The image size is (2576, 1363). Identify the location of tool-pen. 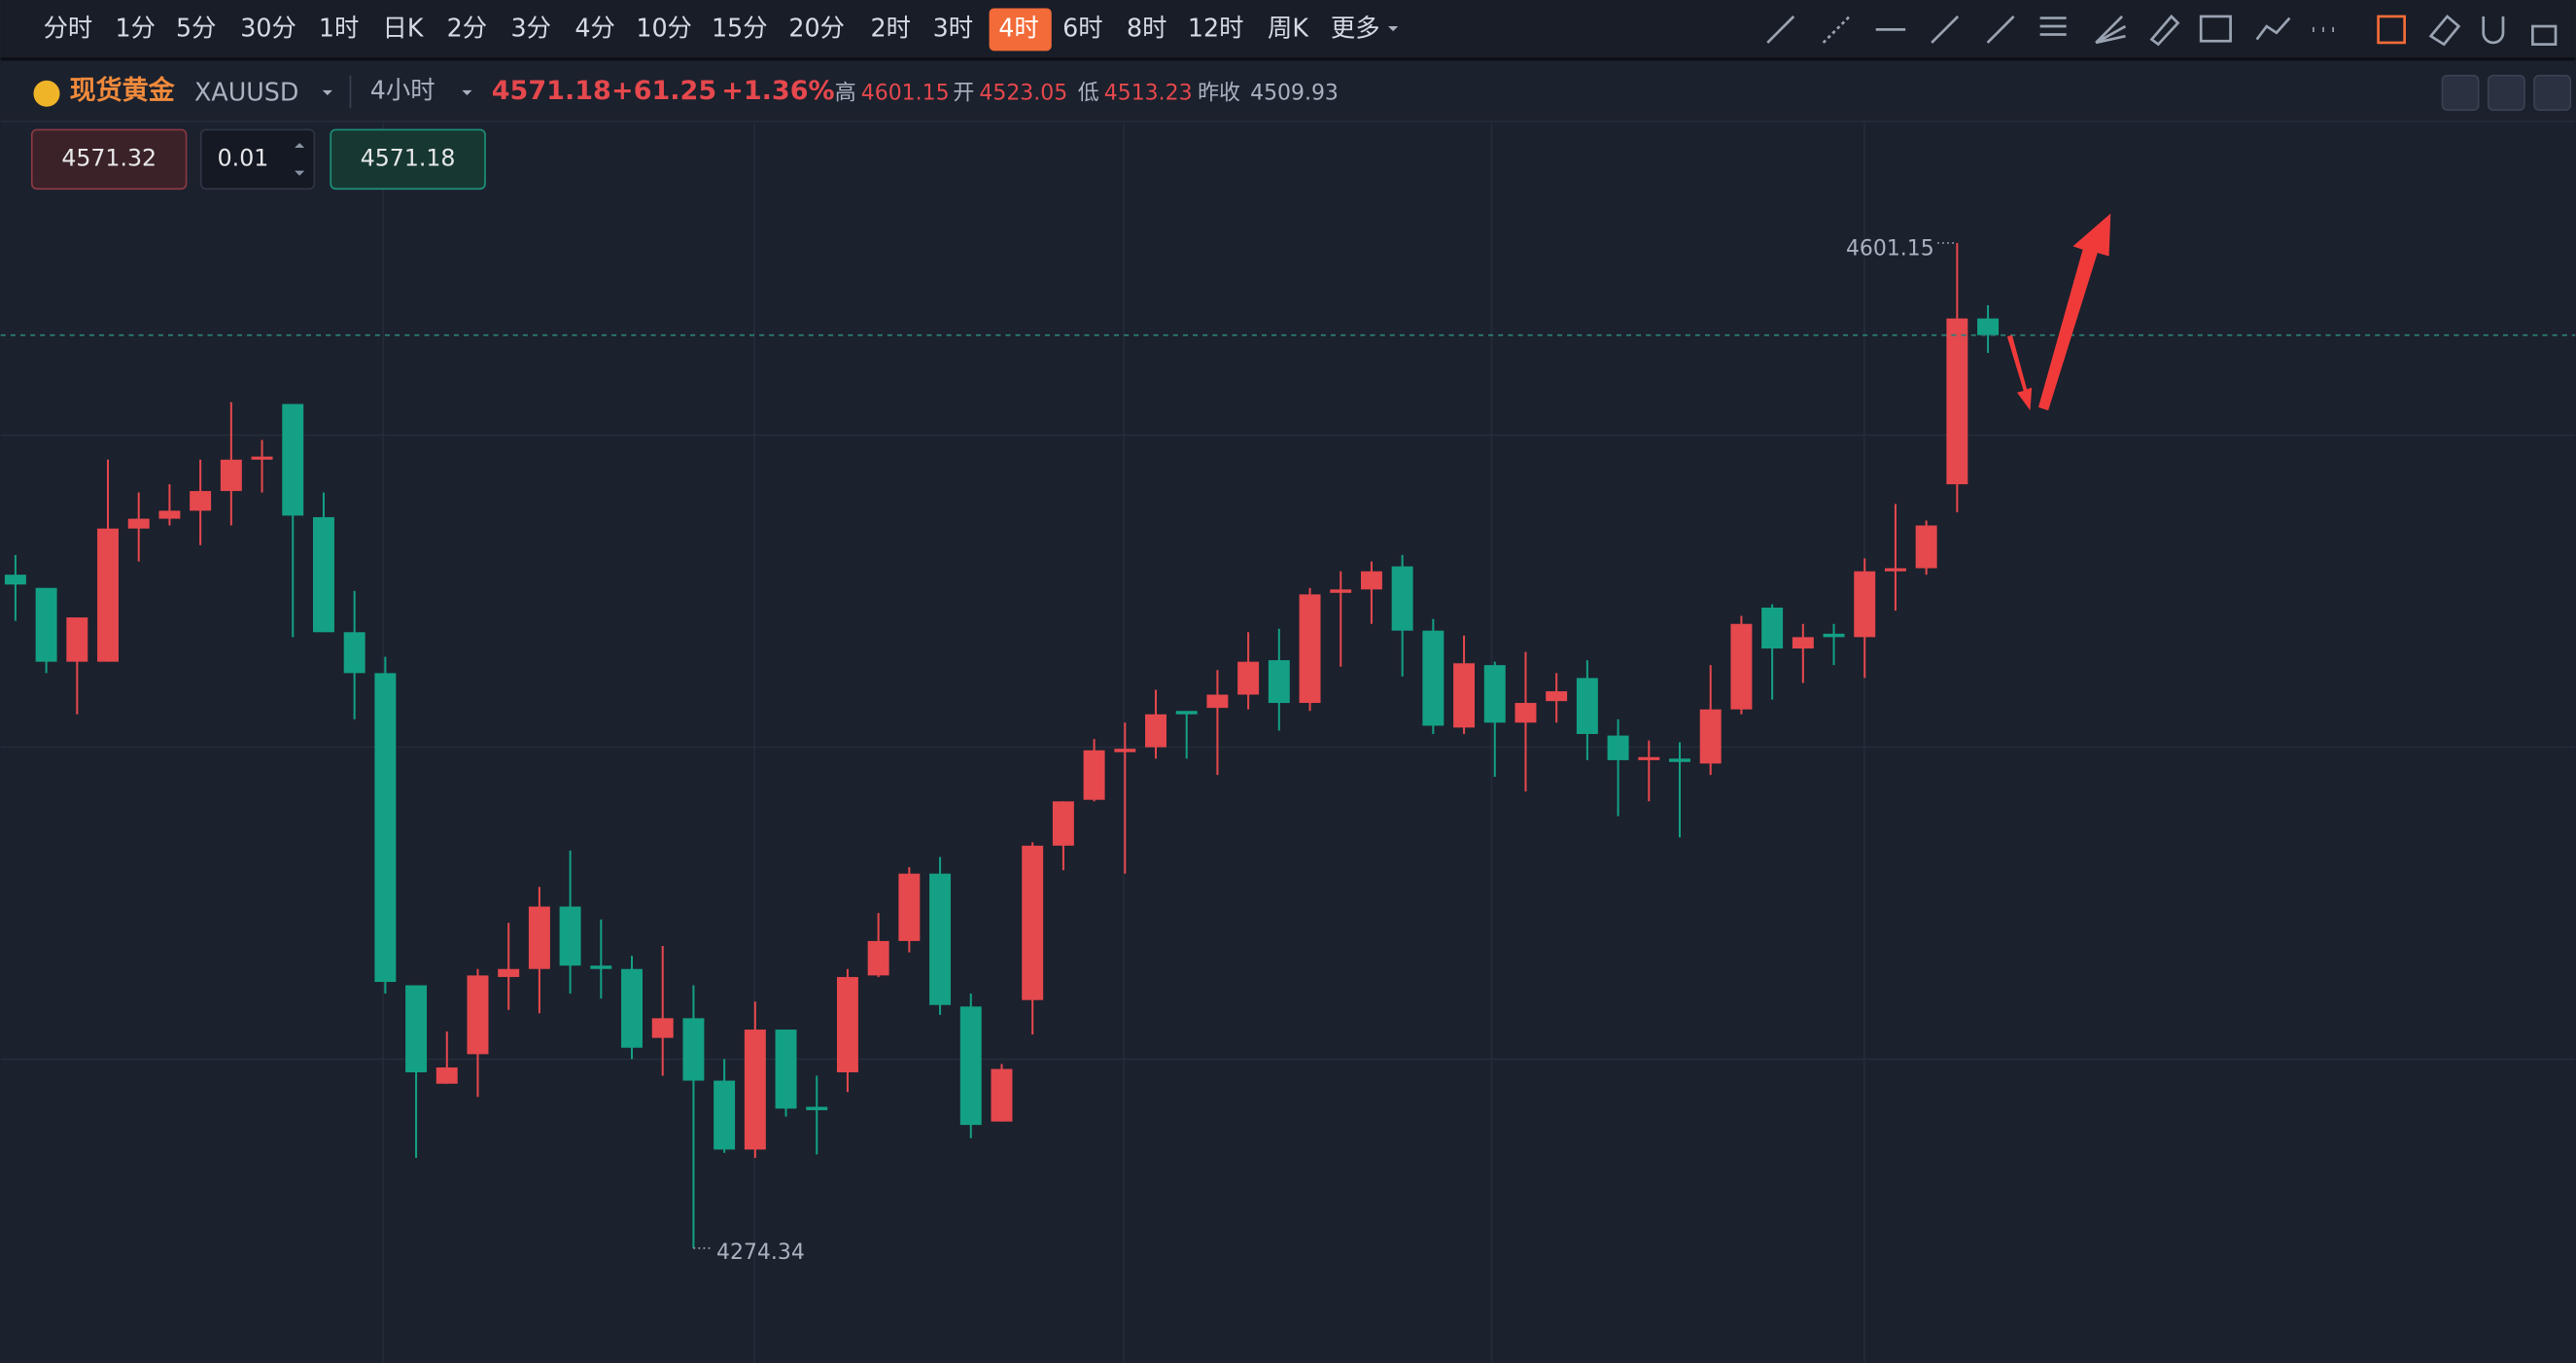
(2164, 30).